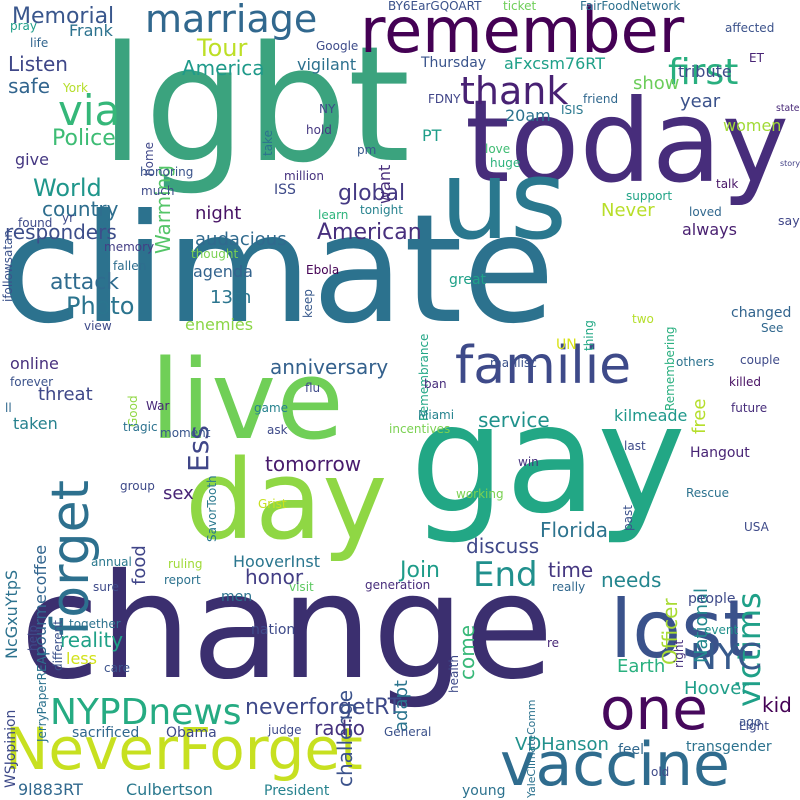 This screenshot has height=800, width=800. What do you see at coordinates (384, 184) in the screenshot?
I see `cloud-word: want` at bounding box center [384, 184].